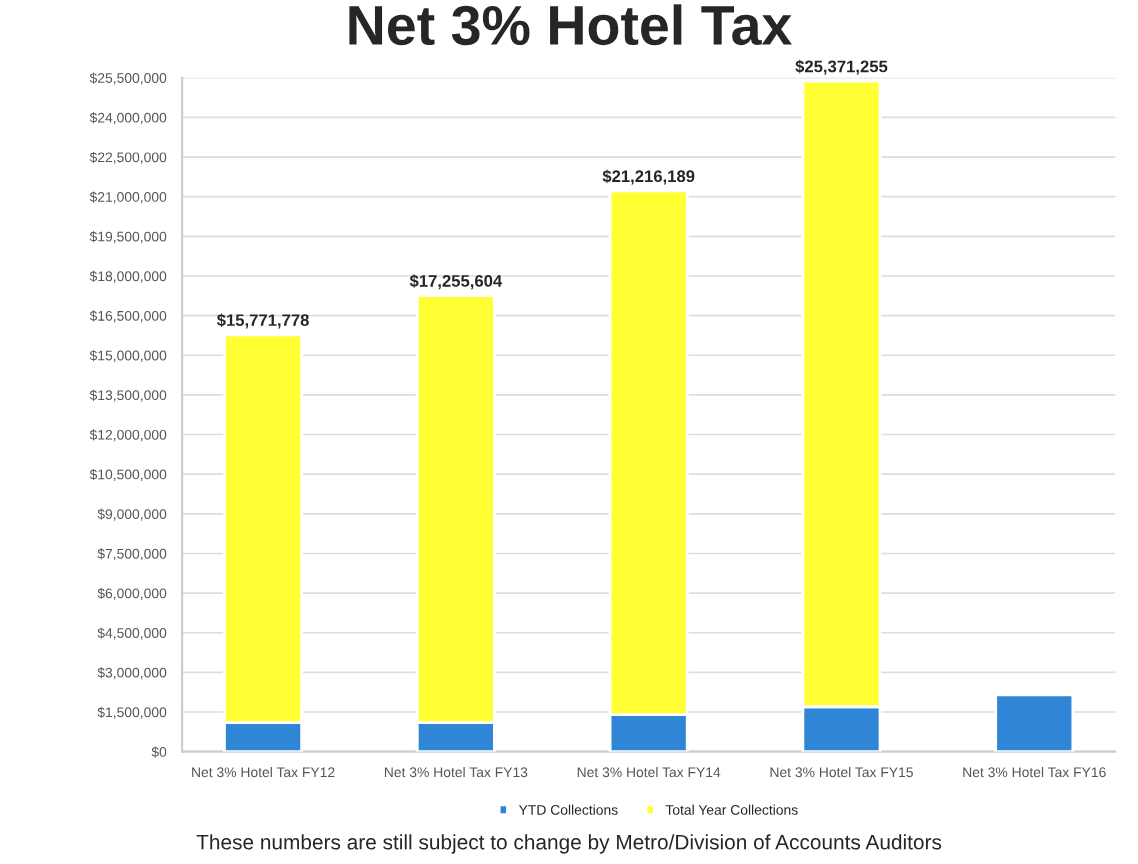  Describe the element at coordinates (570, 25) in the screenshot. I see `chart-title: Net 3% Hotel Tax` at that location.